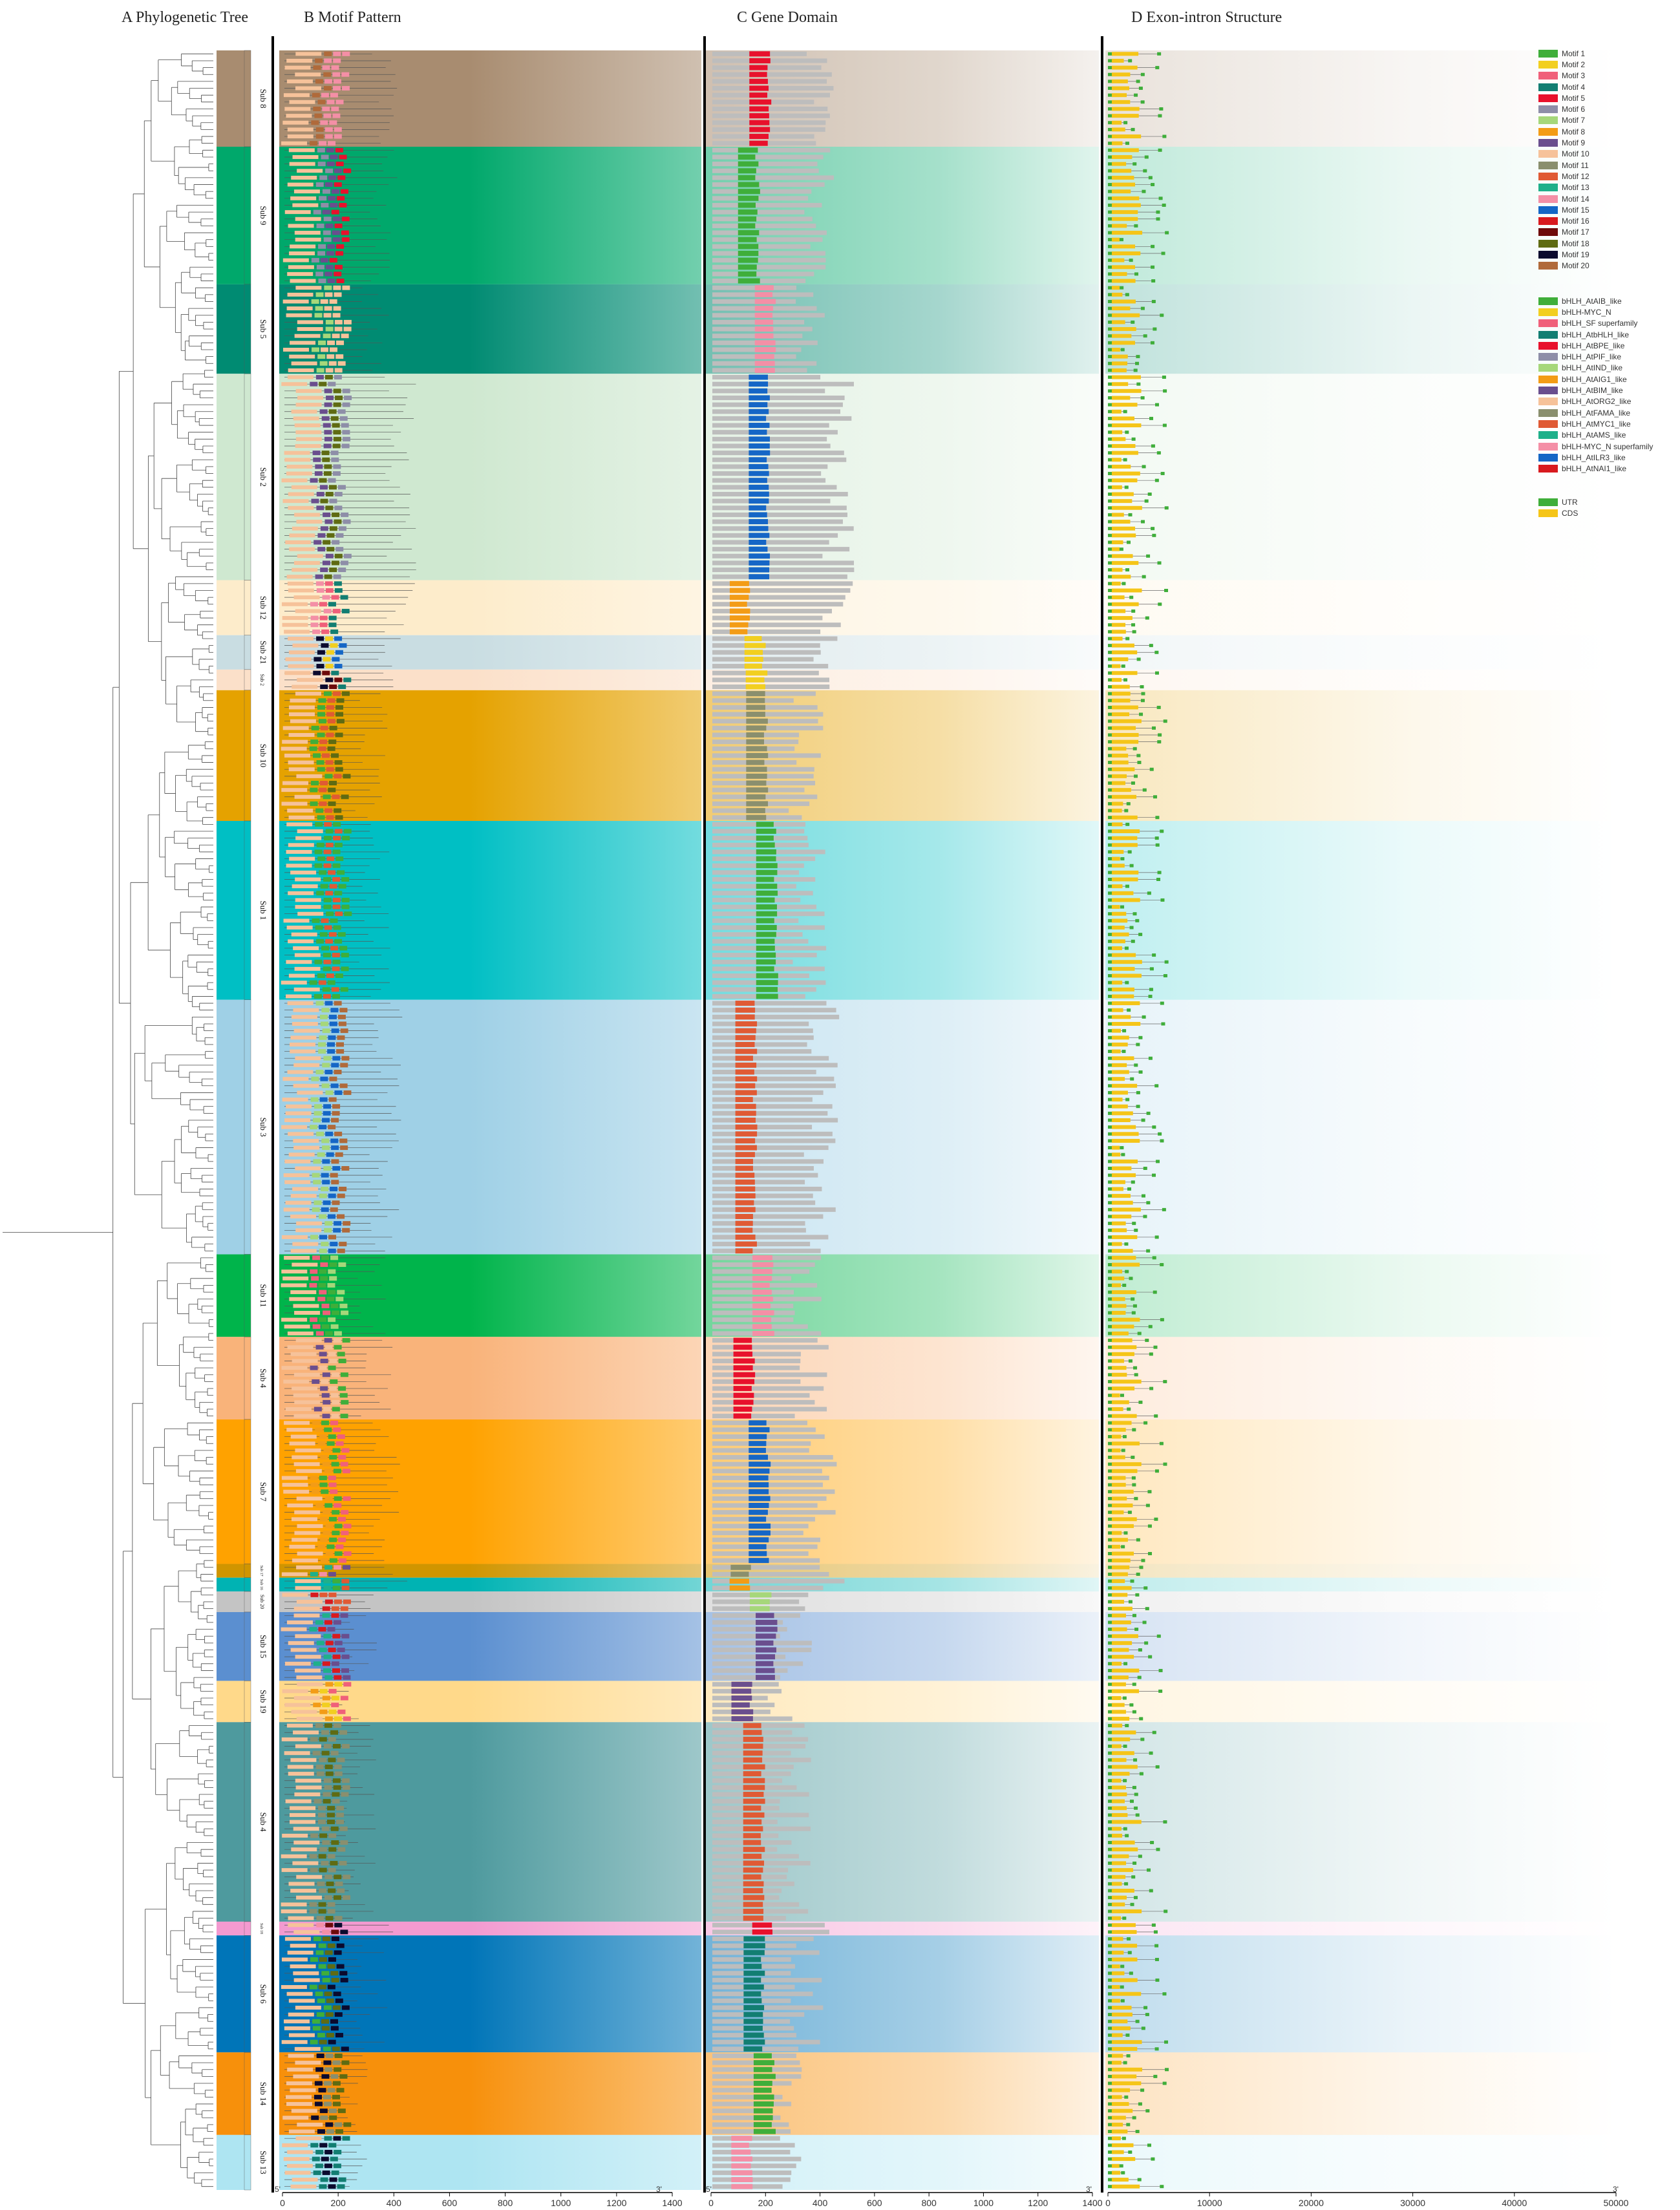  I want to click on legend-label: bHLH_AtFAMA_like, so click(1597, 413).